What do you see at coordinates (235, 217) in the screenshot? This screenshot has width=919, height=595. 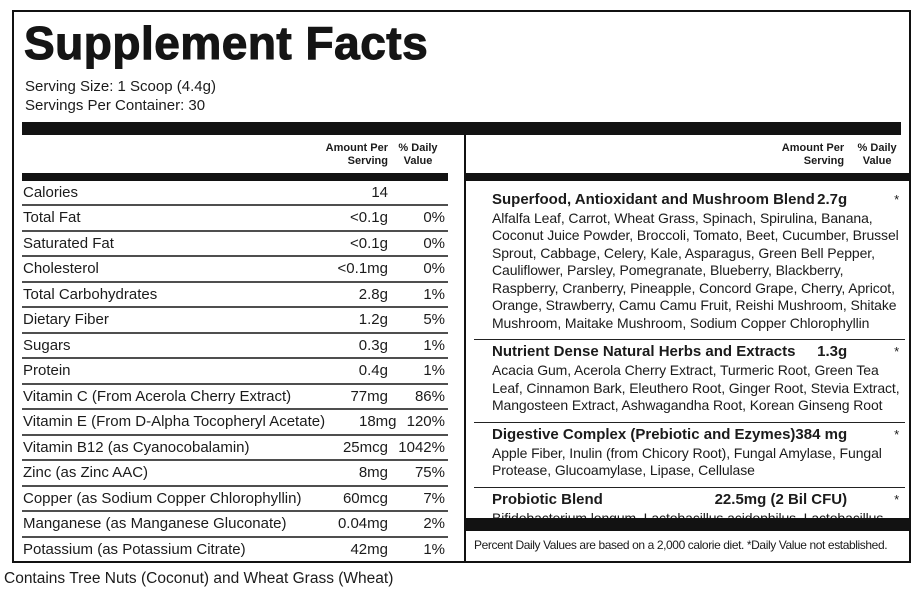 I see `table-row: Total Fat <0.1g 0%` at bounding box center [235, 217].